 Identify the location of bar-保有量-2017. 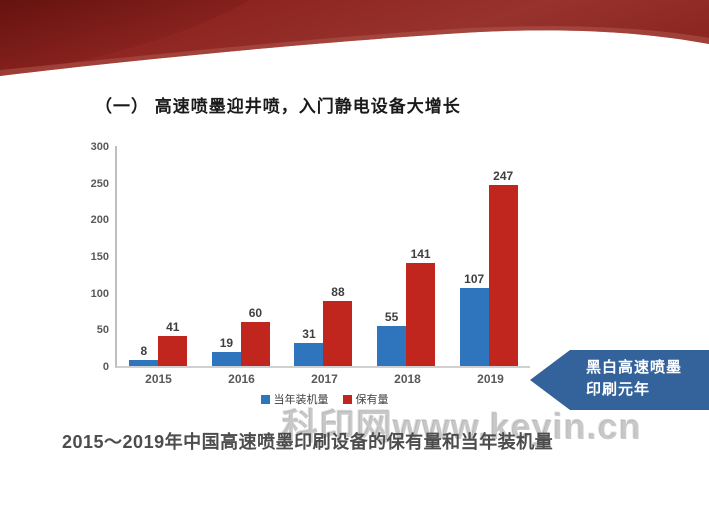
(338, 333).